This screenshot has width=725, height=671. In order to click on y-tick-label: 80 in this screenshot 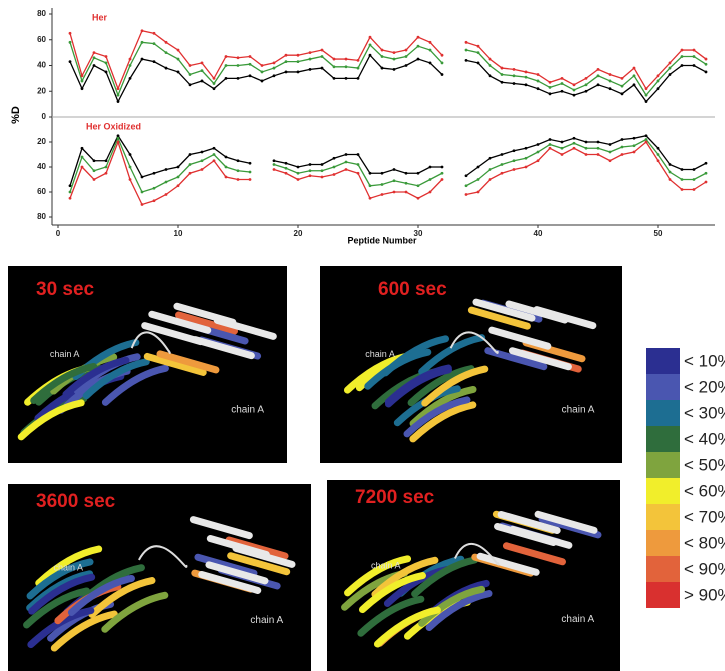, I will do `click(41, 13)`.